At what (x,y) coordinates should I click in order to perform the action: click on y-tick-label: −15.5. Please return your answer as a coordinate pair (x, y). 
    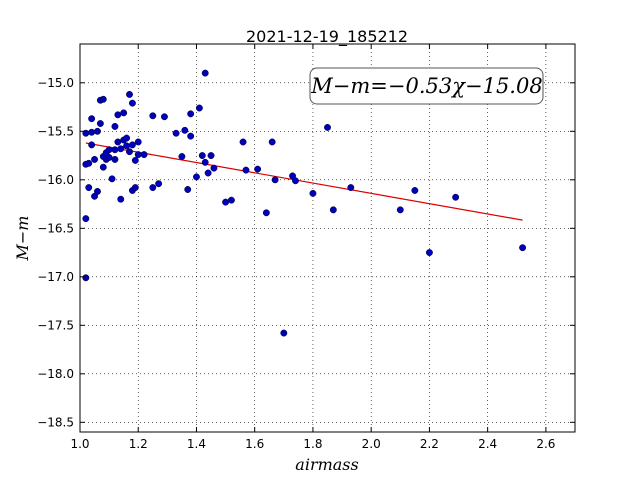
    Looking at the image, I should click on (55, 131).